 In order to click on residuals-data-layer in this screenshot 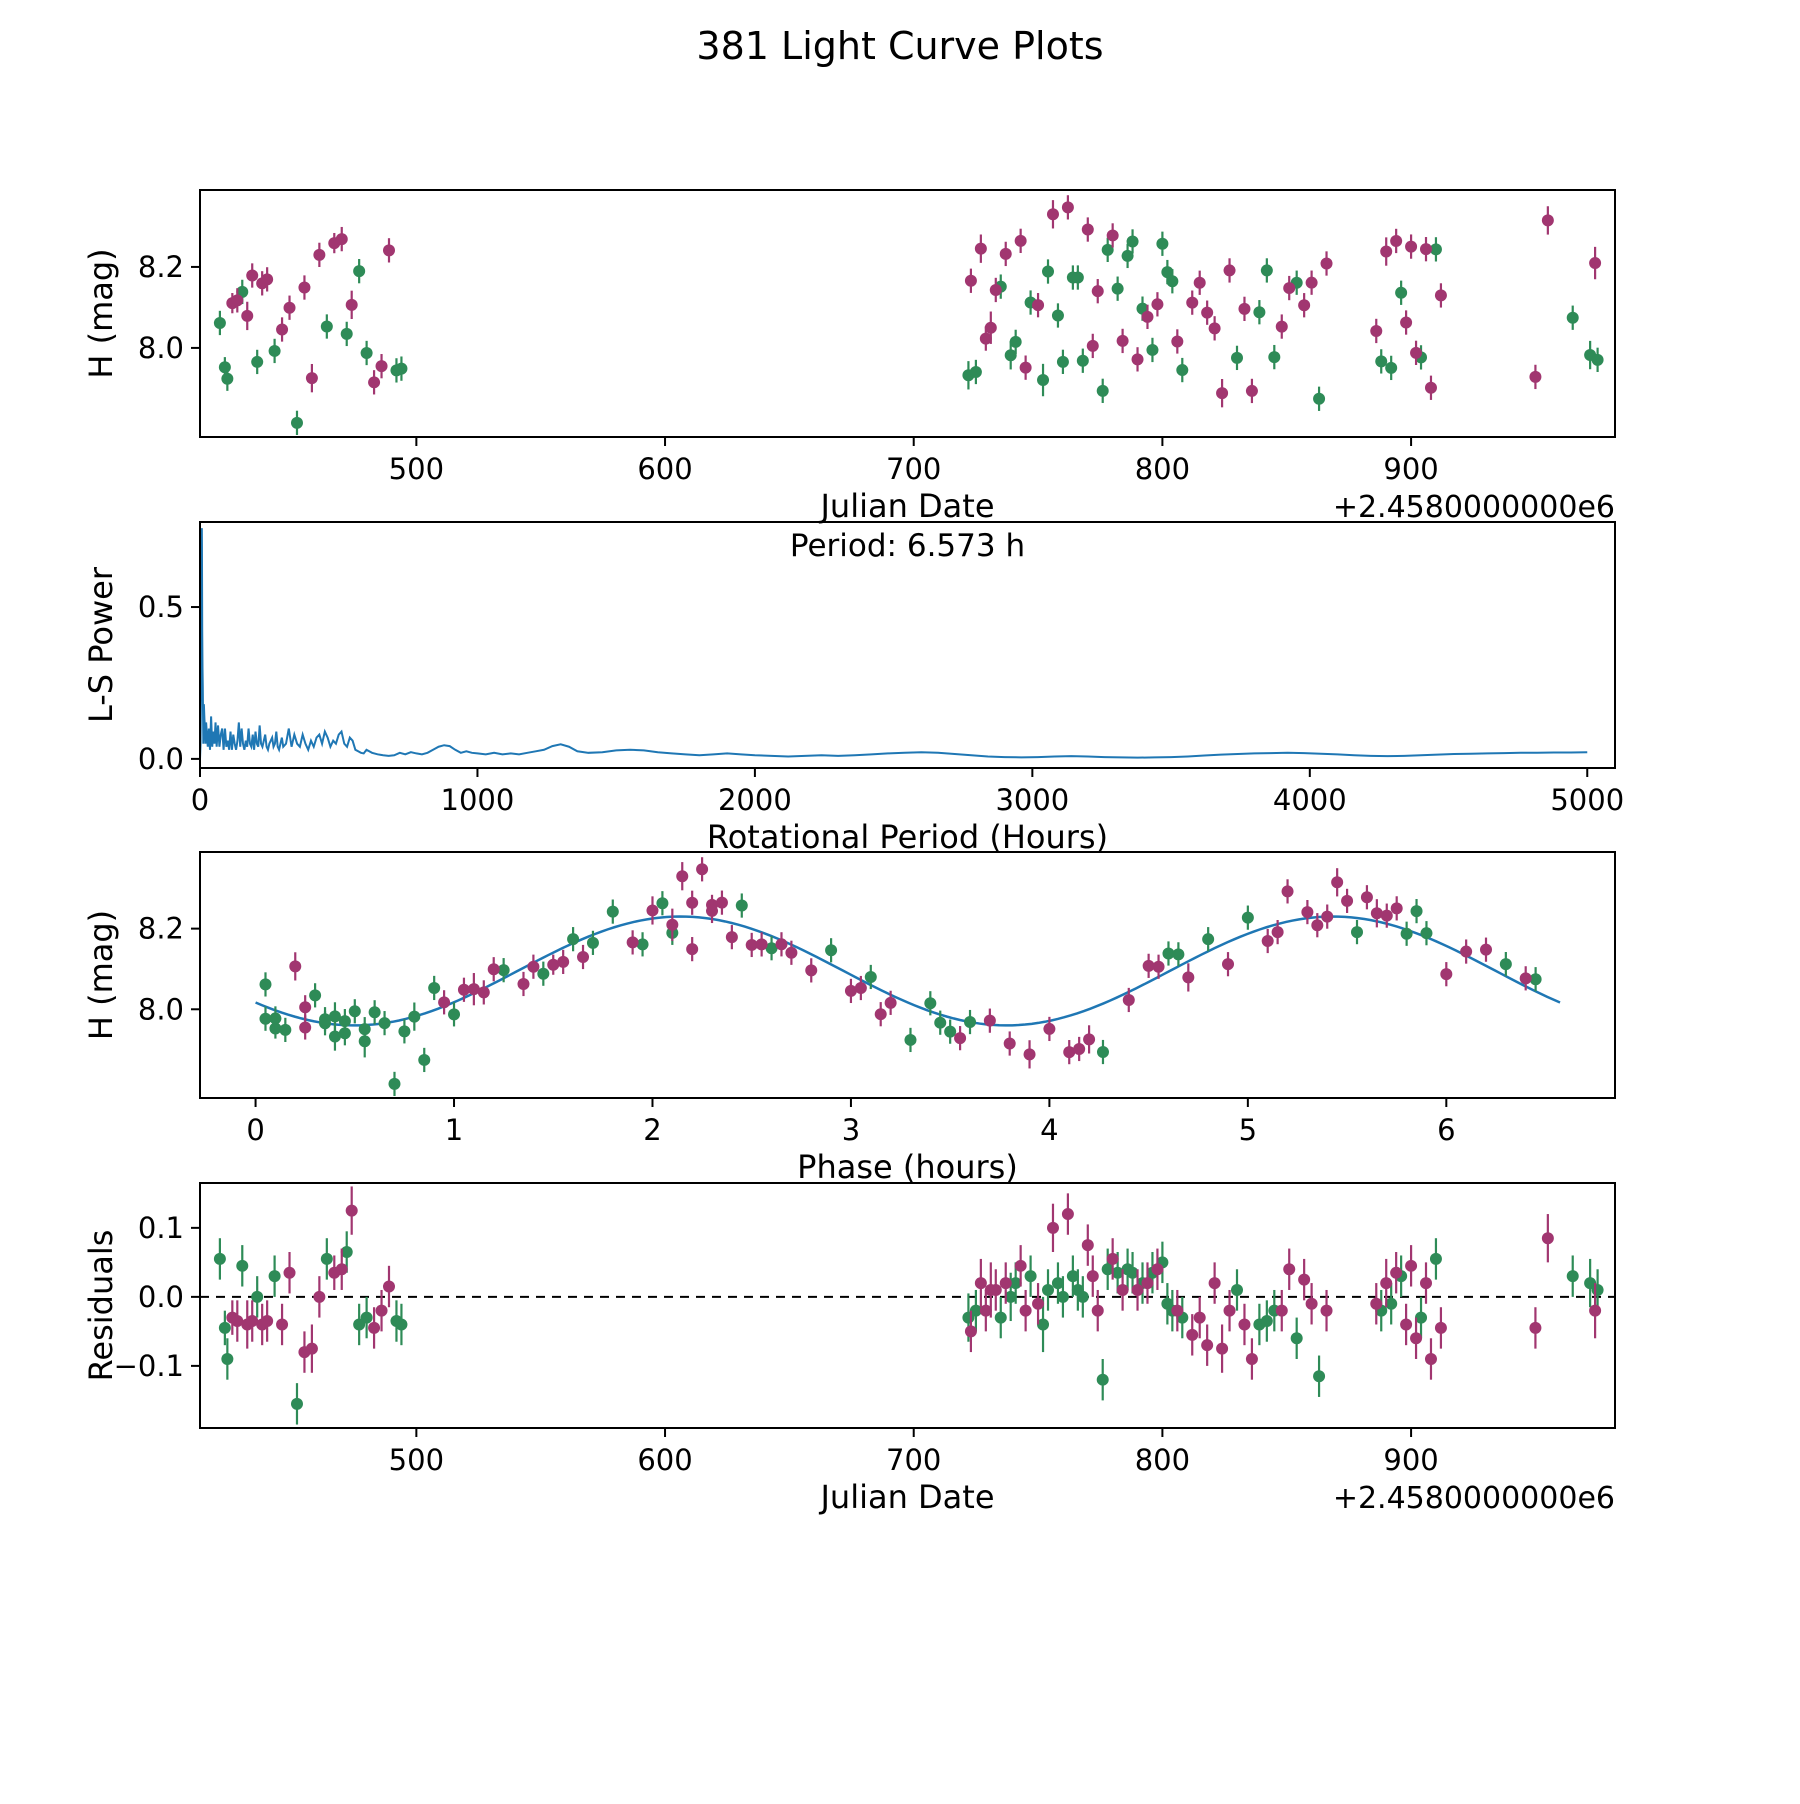, I will do `click(907, 1305)`.